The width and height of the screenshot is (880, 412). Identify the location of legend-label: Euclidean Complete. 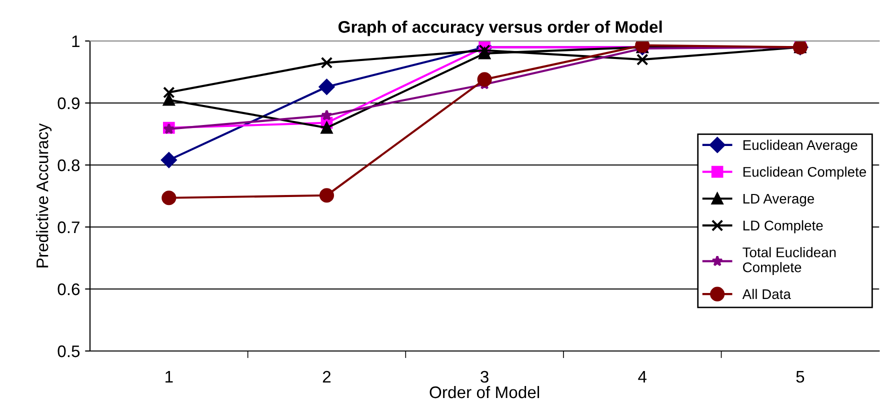
(804, 173).